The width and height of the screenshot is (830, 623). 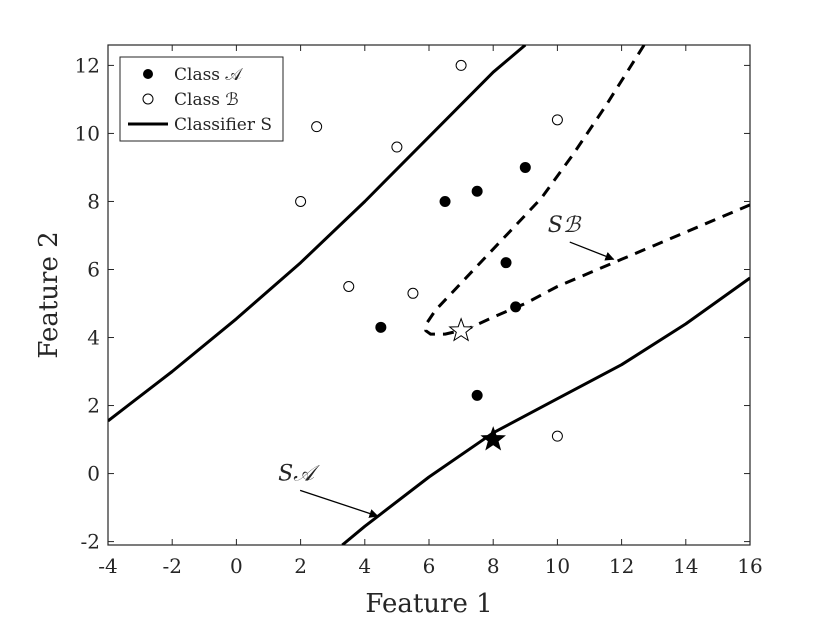 I want to click on x-tick-label: 0, so click(x=236, y=566).